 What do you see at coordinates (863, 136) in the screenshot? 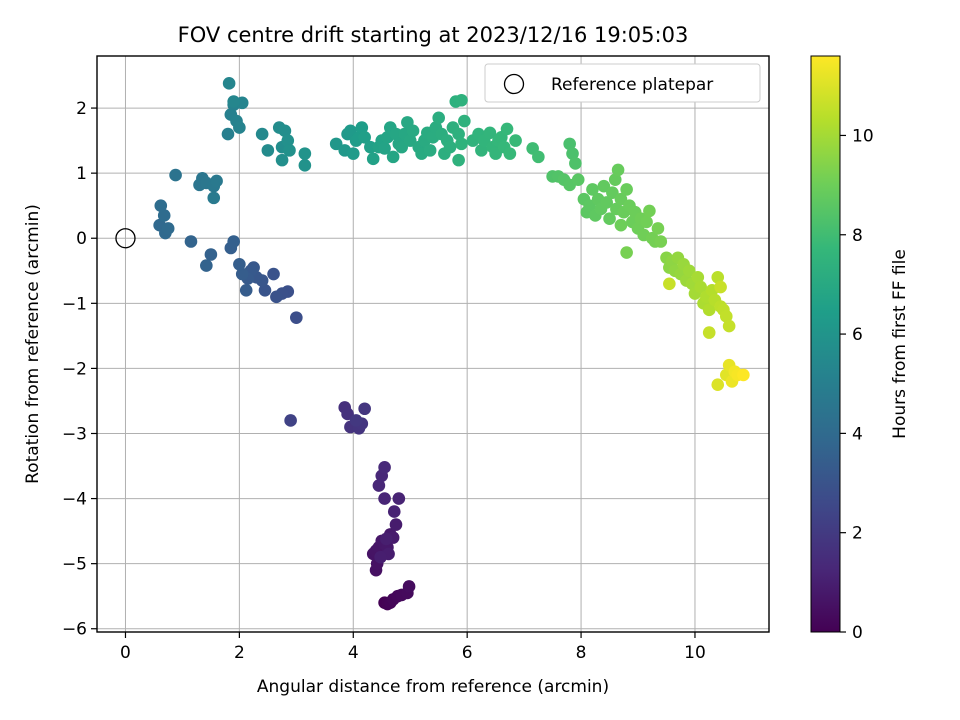
I see `colorbar-tick-label: 10` at bounding box center [863, 136].